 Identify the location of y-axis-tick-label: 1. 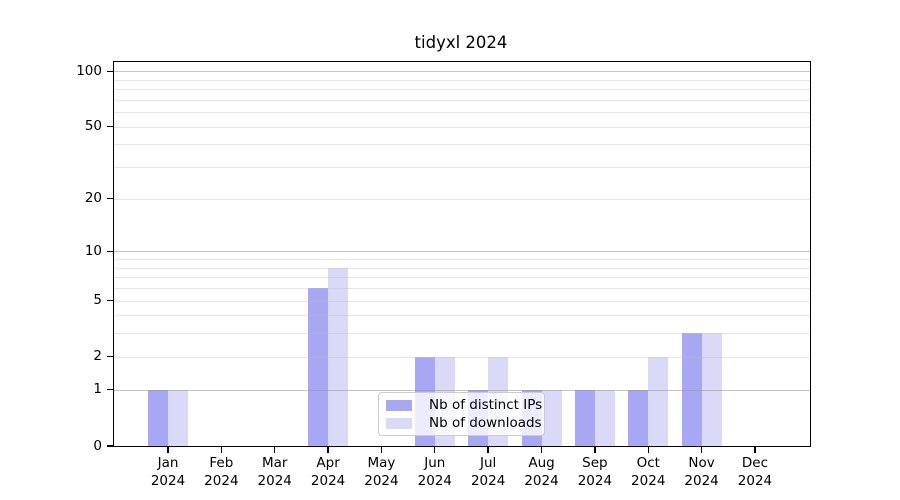
(97, 389).